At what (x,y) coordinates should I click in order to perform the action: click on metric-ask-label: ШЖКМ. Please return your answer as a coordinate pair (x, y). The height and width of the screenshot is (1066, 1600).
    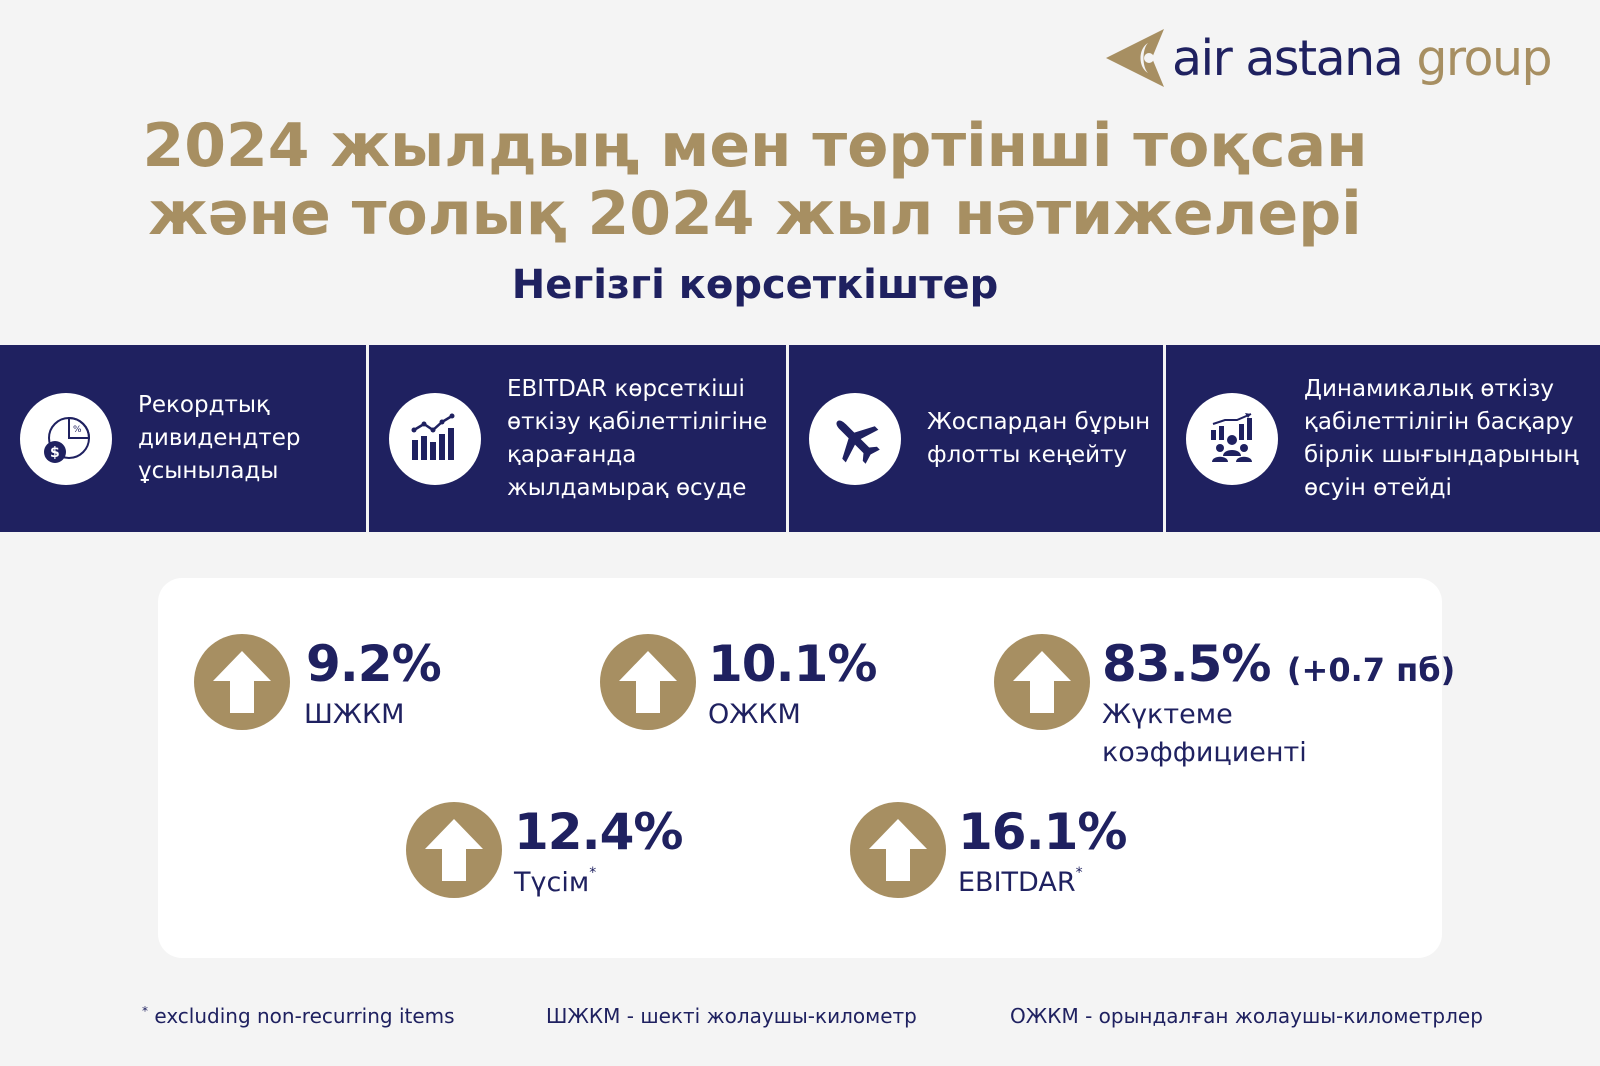
    Looking at the image, I should click on (354, 714).